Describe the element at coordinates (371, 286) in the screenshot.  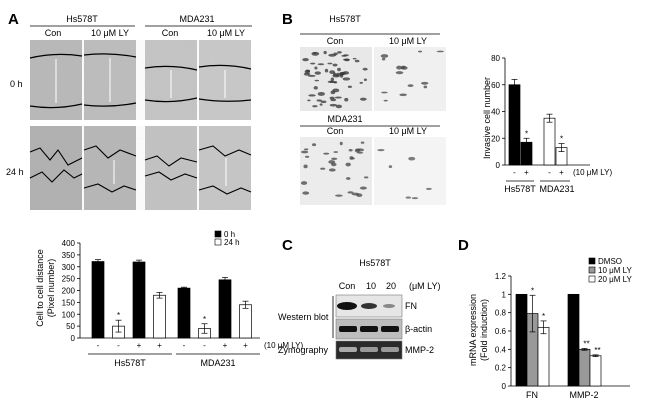
I see `panel-c-dose-10: 10` at that location.